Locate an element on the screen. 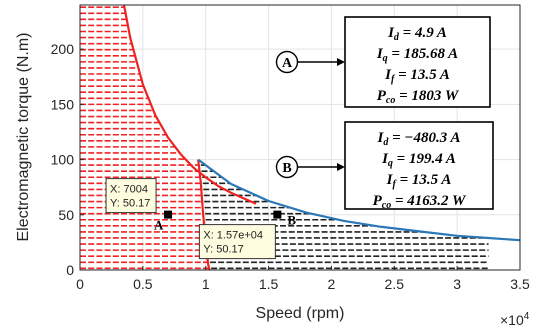  x-tick-label: 1 is located at coordinates (206, 284).